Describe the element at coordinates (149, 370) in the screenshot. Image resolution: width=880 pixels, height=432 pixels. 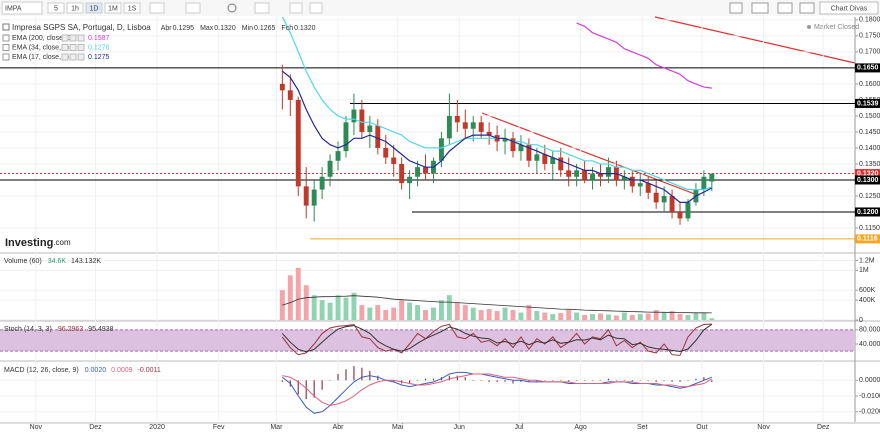
I see `legend-value: -0.0011` at that location.